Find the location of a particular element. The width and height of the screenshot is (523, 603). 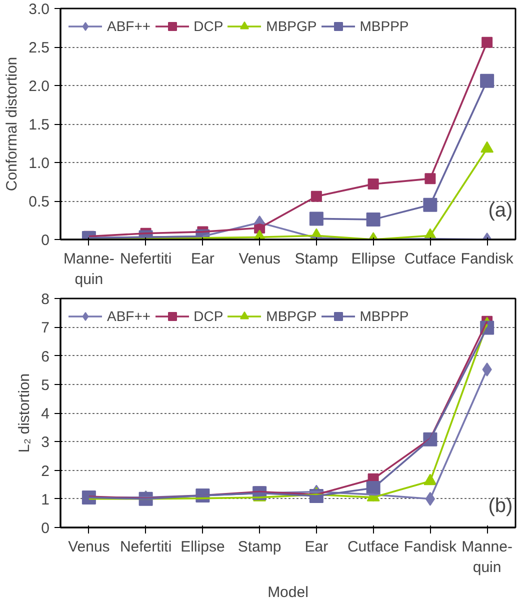

y-axis-title: Conformal distortion is located at coordinates (12, 124).